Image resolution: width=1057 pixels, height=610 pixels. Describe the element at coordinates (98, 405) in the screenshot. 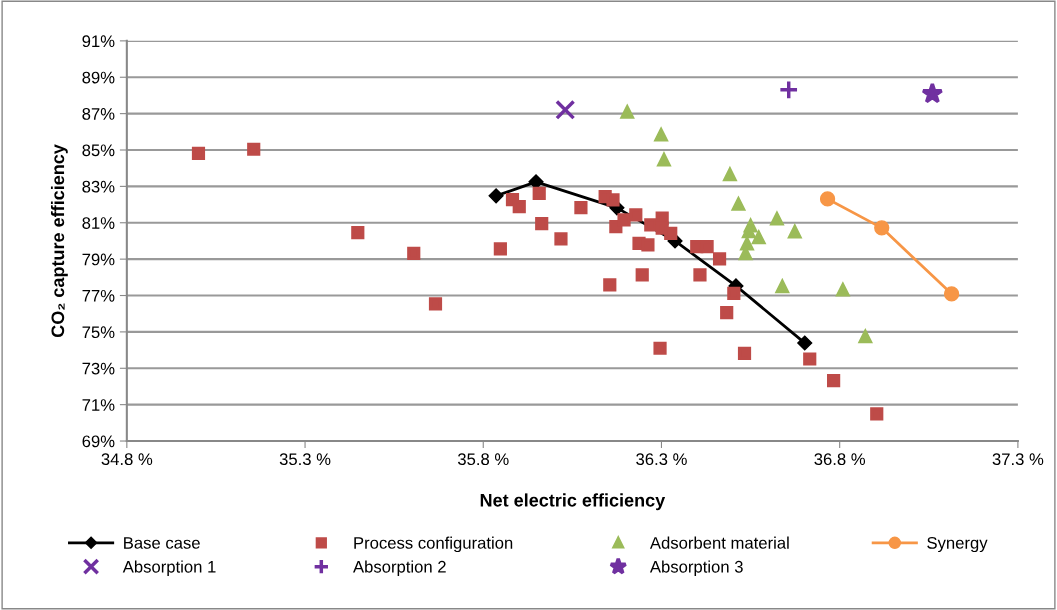

I see `y-tick-label: 71%` at that location.